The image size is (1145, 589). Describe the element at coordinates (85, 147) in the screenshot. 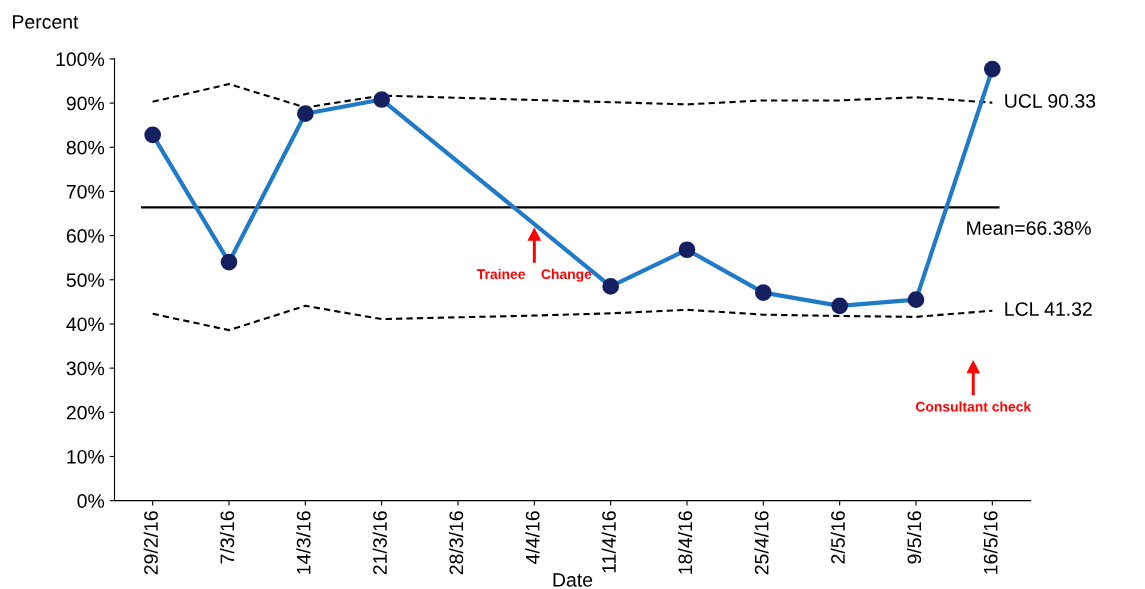

I see `y-tick-label: 80%` at that location.